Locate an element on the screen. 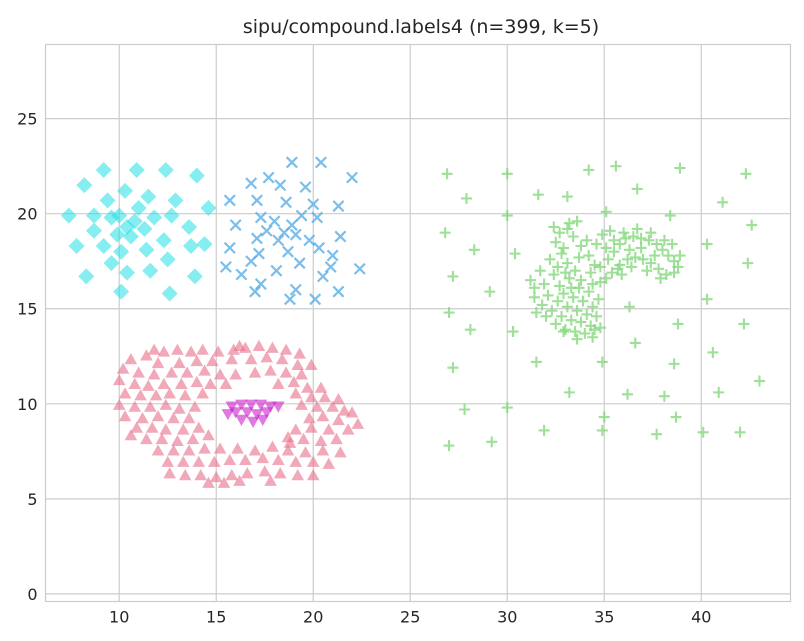  x-tick-label: 30 is located at coordinates (507, 617).